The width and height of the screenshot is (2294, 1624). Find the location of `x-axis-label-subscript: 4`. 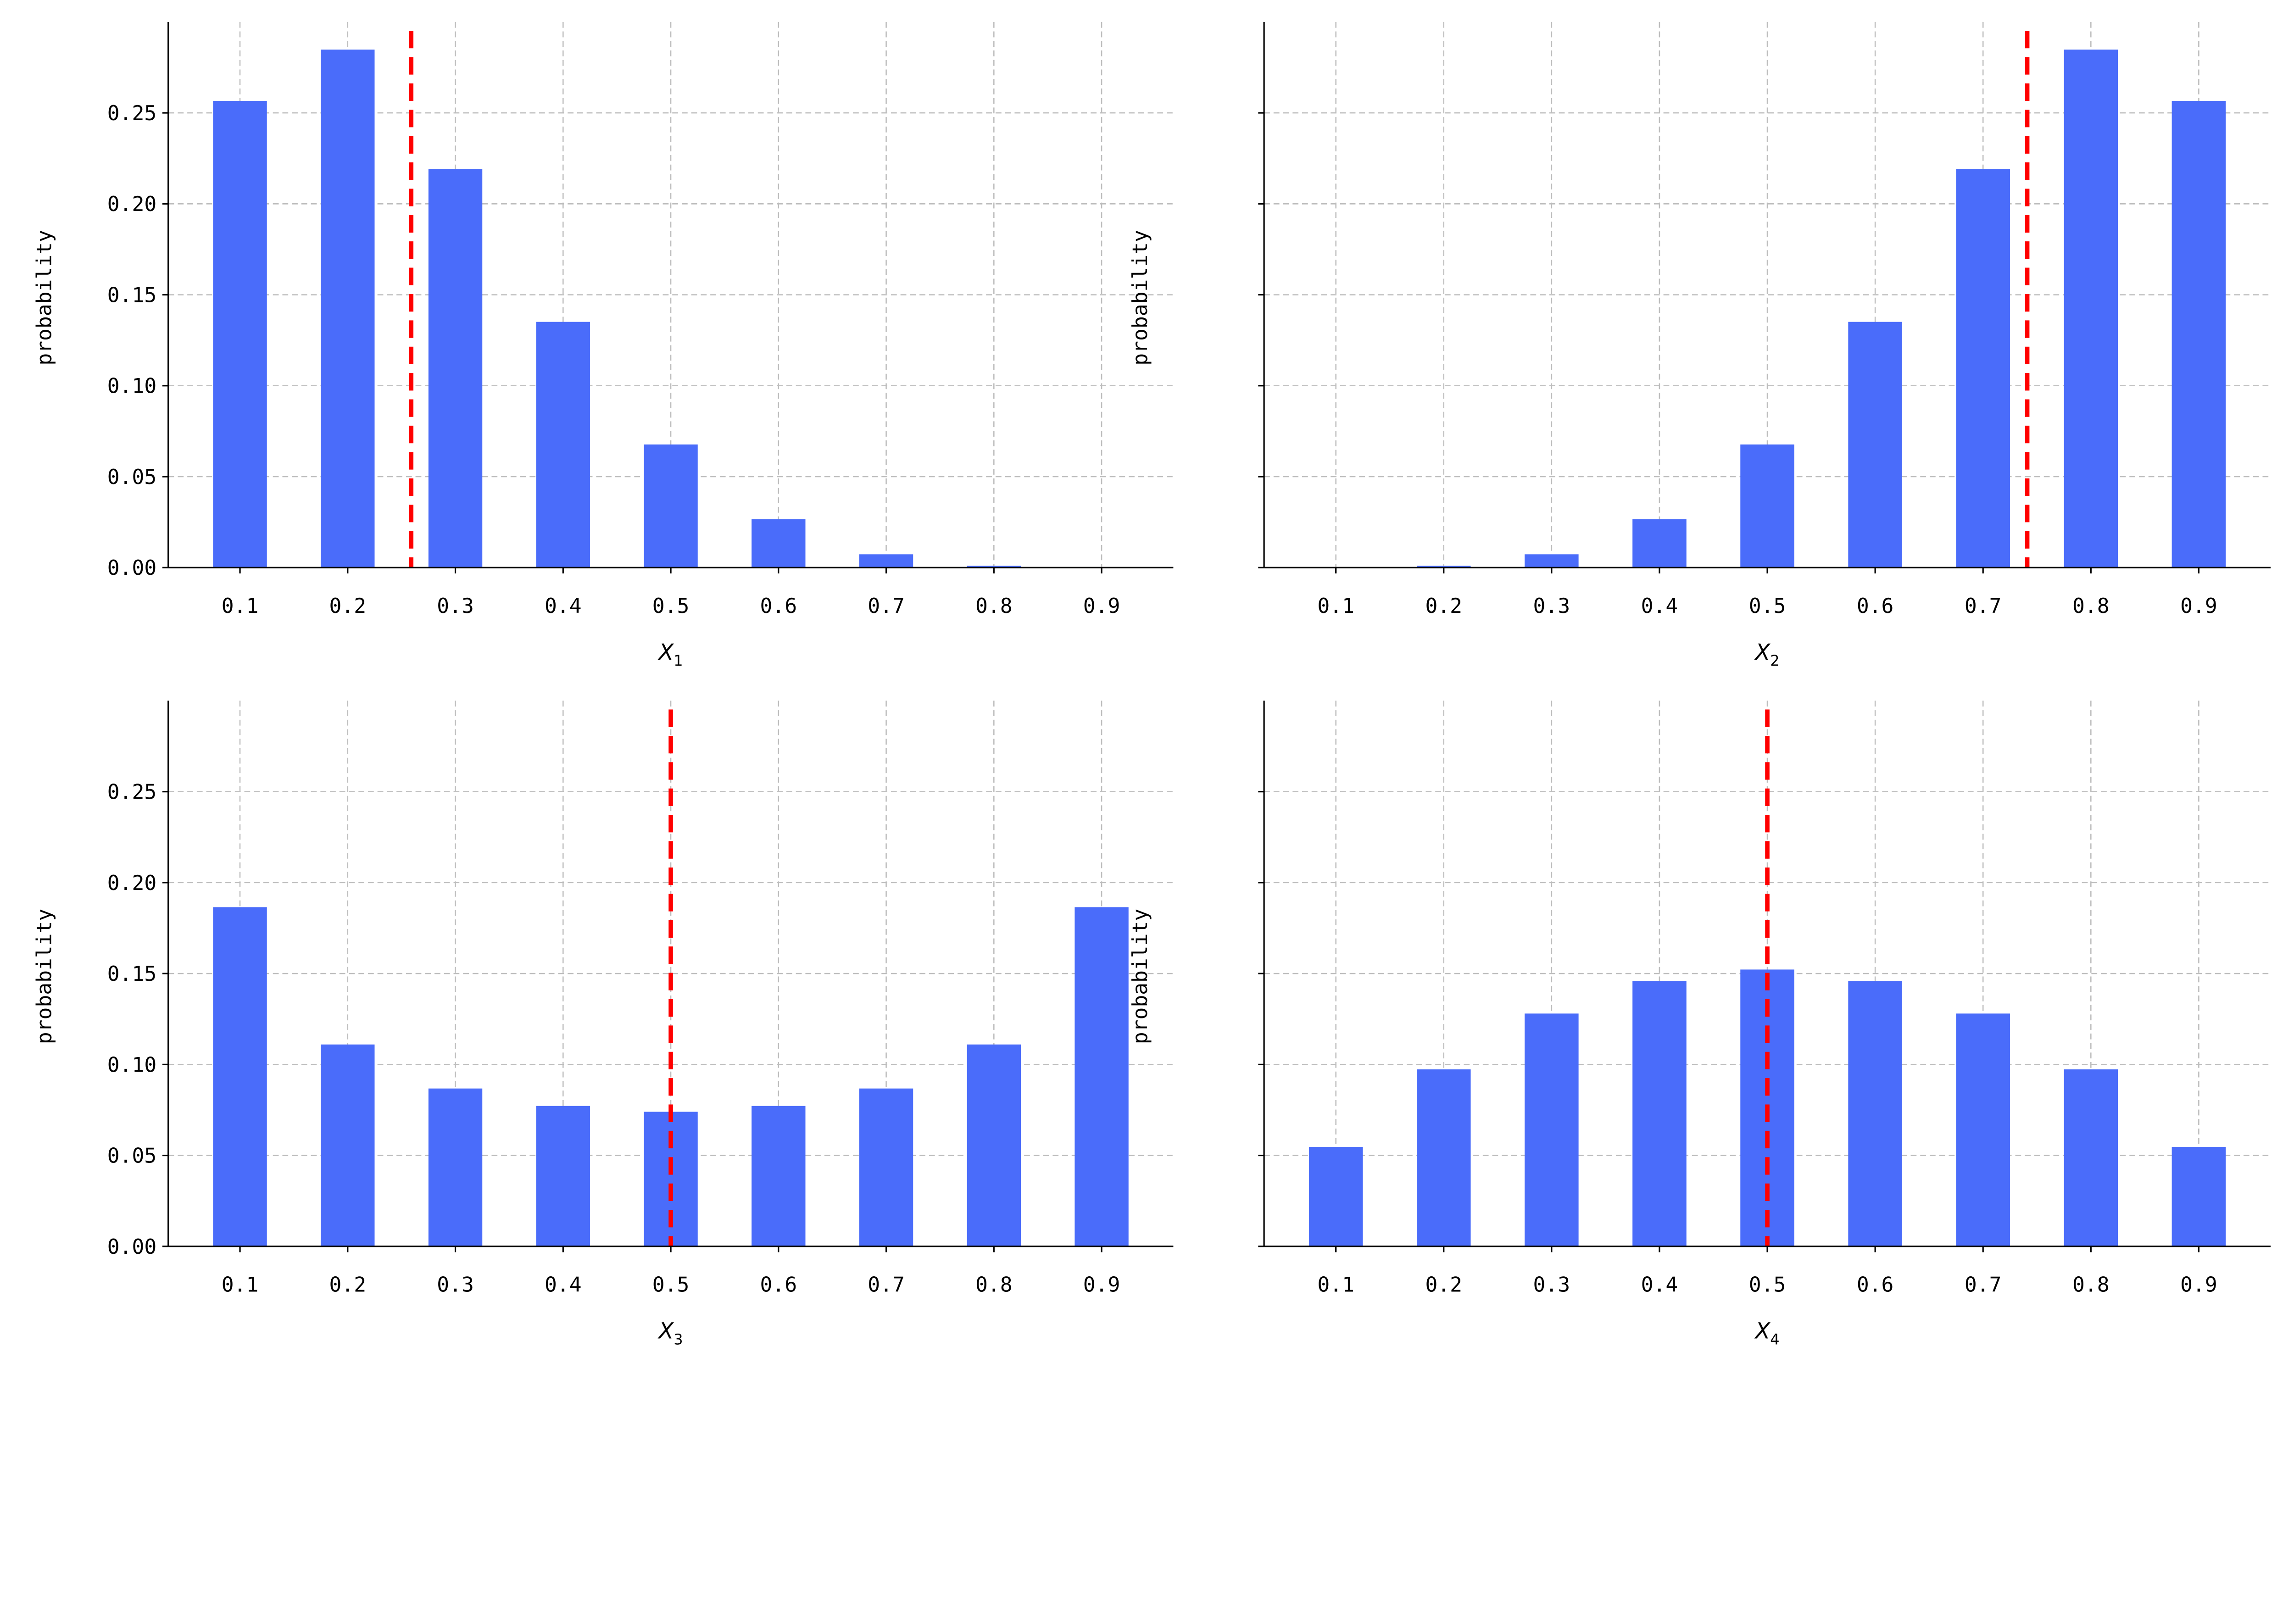

x-axis-label-subscript: 4 is located at coordinates (1774, 1339).